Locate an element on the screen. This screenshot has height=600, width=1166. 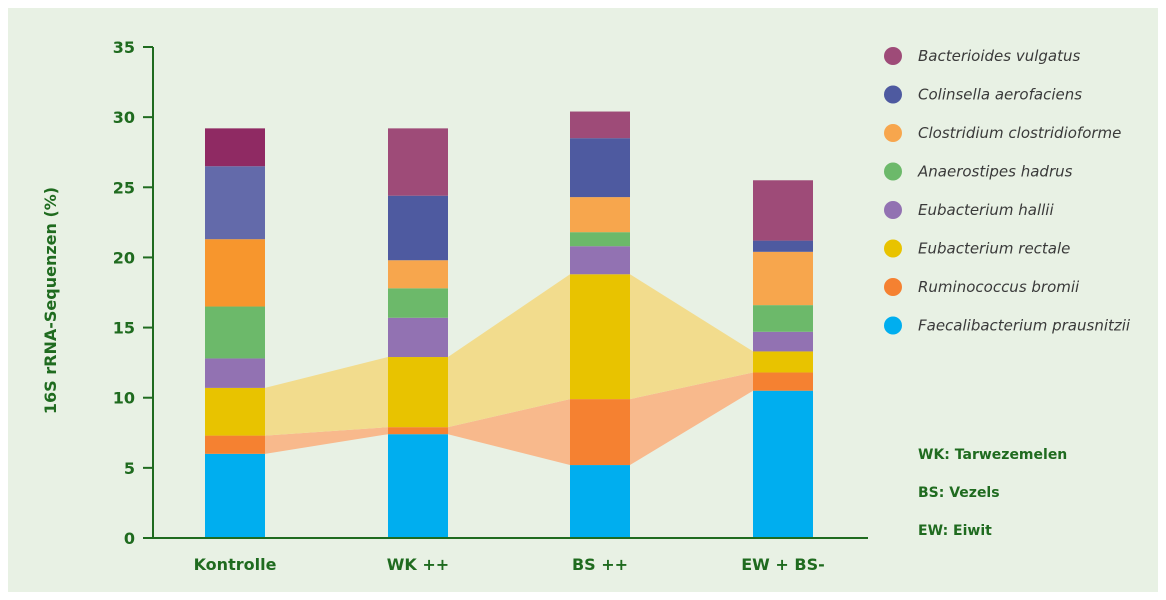
note-0: WK: Tarwezemelen is located at coordinates (992, 455).